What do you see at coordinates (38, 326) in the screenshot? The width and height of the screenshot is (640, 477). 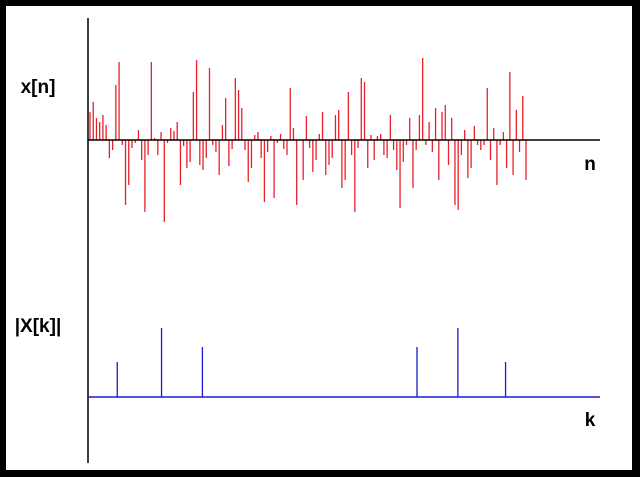 I see `y-label: |X[k]|` at bounding box center [38, 326].